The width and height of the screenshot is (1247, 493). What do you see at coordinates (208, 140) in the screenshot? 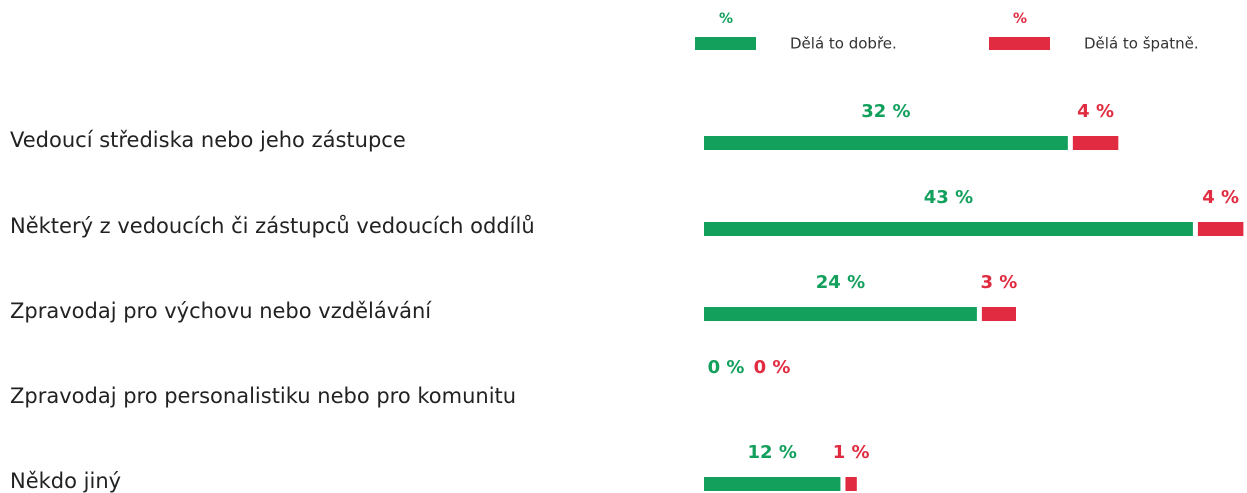
I see `category-label: Vedoucí střediska nebo jeho zástupce` at bounding box center [208, 140].